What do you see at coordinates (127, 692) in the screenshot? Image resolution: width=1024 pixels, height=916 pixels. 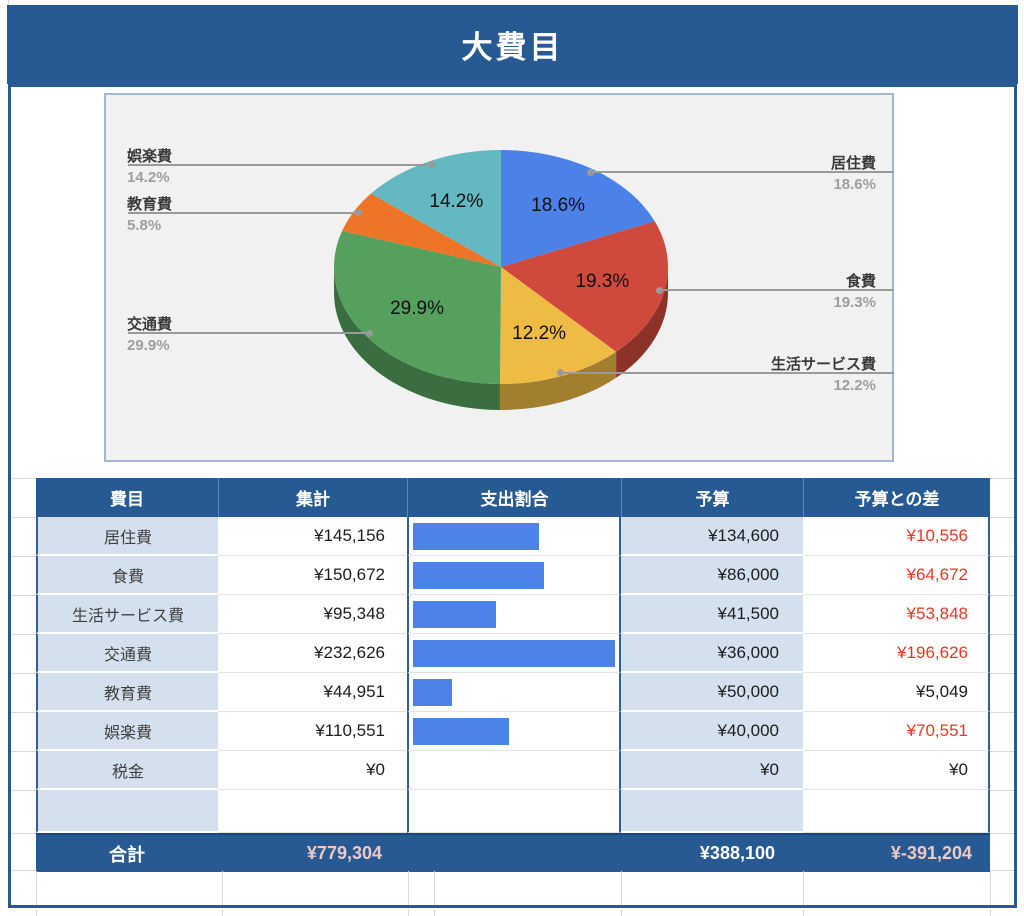 I see `category-cell: 教育費` at bounding box center [127, 692].